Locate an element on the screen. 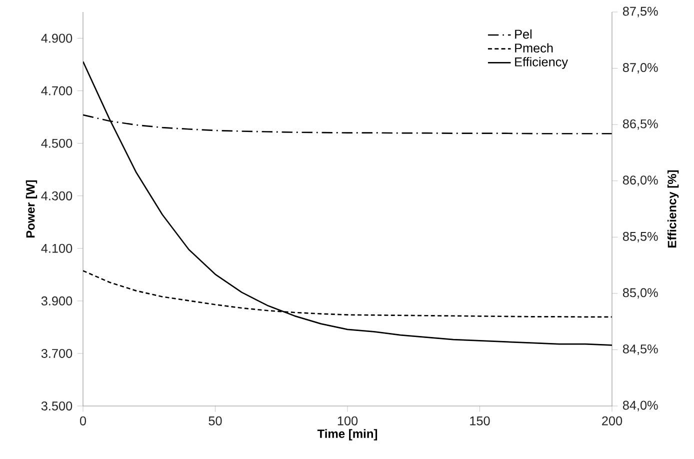 The width and height of the screenshot is (694, 459). y2-tick-label: 84,0% is located at coordinates (640, 406).